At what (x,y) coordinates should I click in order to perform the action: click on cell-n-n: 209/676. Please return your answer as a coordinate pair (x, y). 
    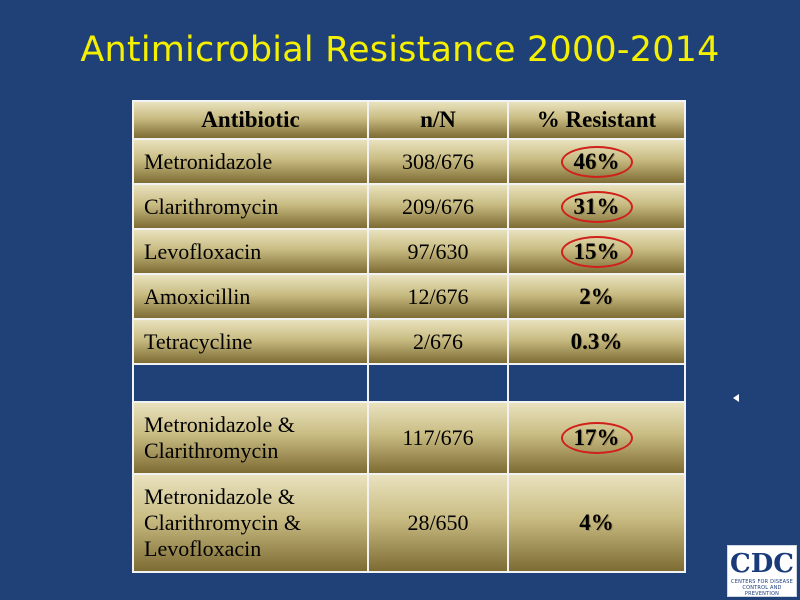
    Looking at the image, I should click on (438, 206).